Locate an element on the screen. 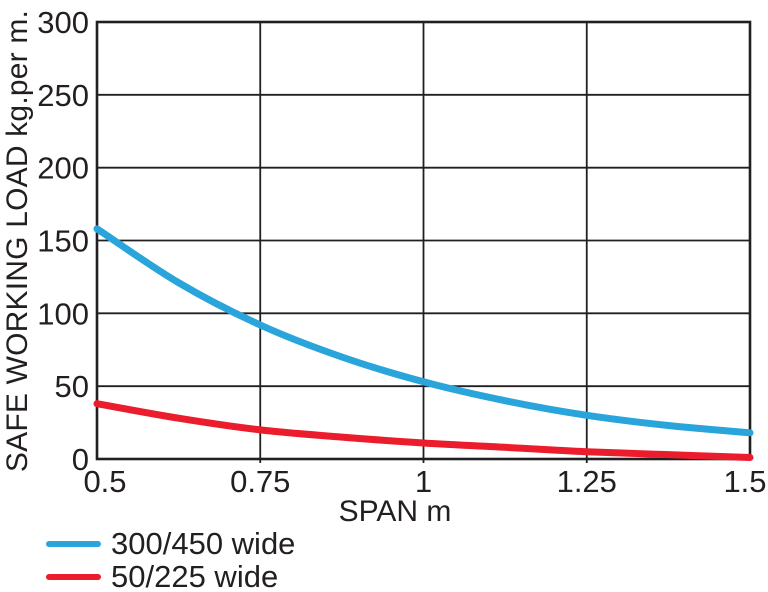 The image size is (768, 592). y-tick-label: 250 is located at coordinates (63, 95).